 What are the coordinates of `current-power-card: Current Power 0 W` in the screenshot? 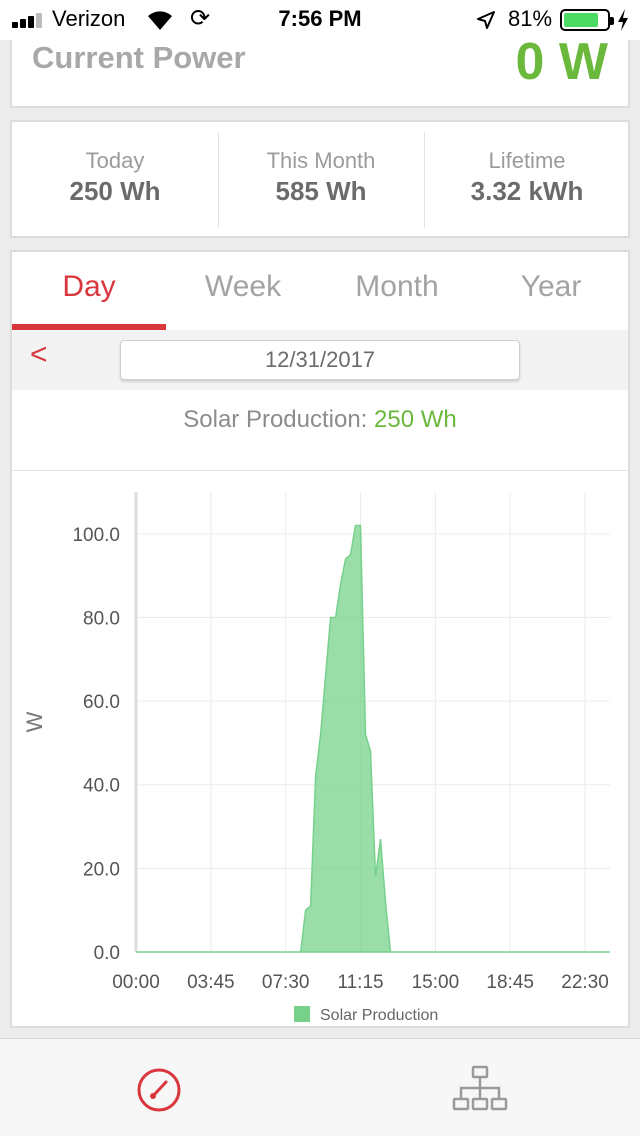 It's located at (320, 69).